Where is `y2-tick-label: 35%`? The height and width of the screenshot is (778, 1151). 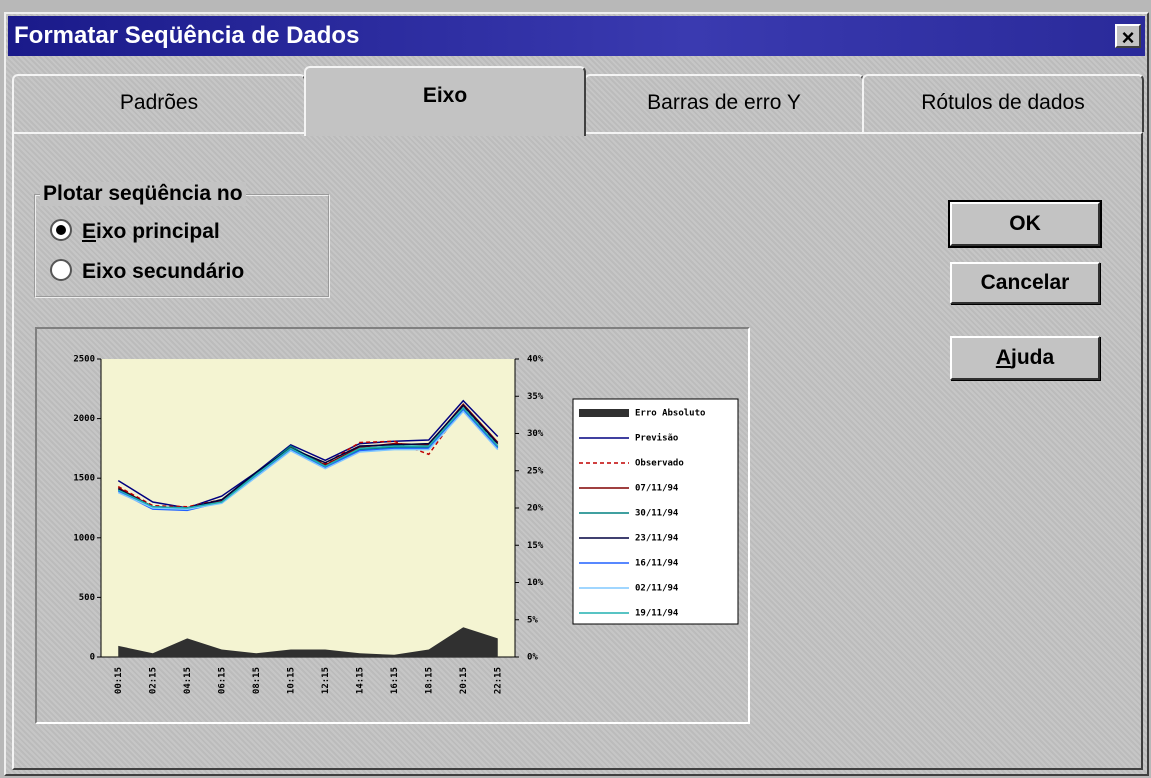
y2-tick-label: 35% is located at coordinates (535, 397).